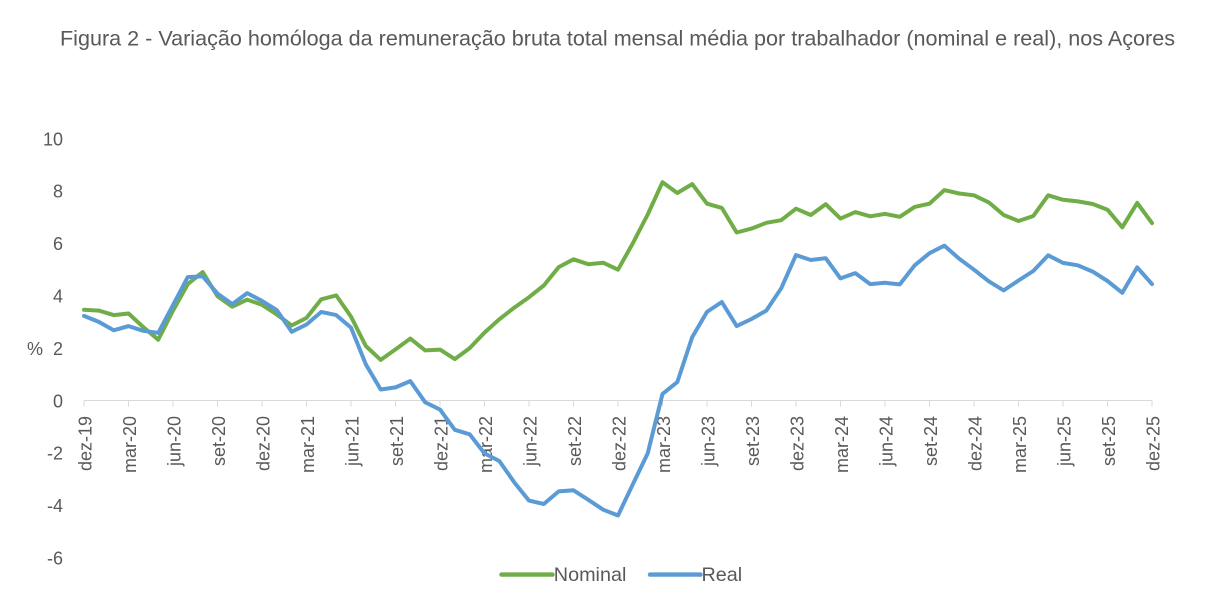 The width and height of the screenshot is (1205, 615). What do you see at coordinates (1109, 441) in the screenshot?
I see `svg-text: set-25` at bounding box center [1109, 441].